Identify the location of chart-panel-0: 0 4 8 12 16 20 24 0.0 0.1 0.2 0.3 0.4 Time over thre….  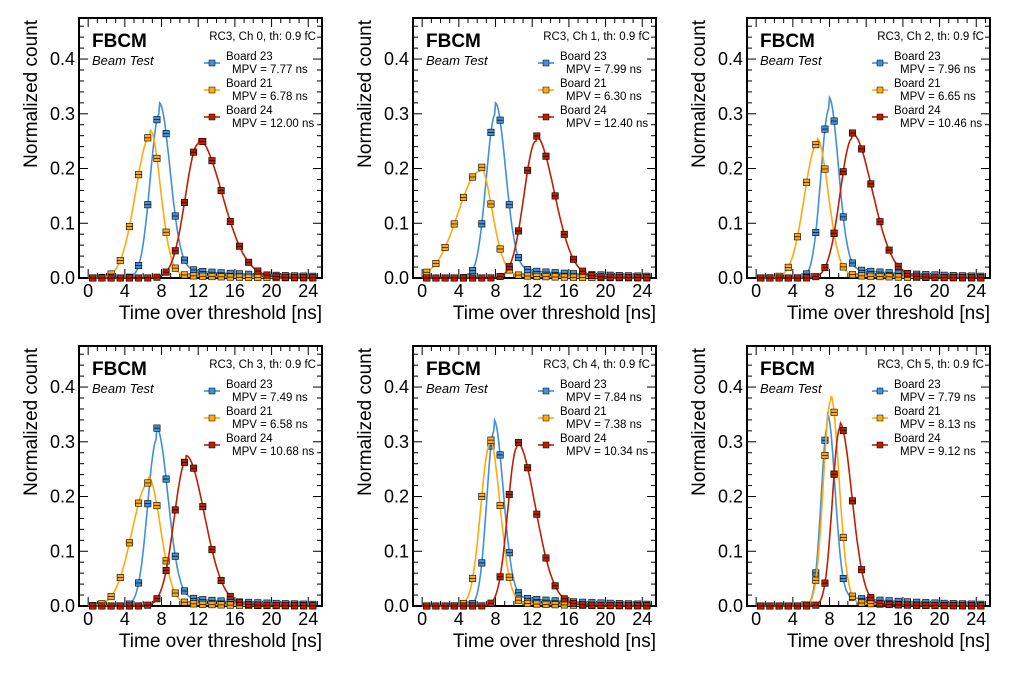
(172, 170).